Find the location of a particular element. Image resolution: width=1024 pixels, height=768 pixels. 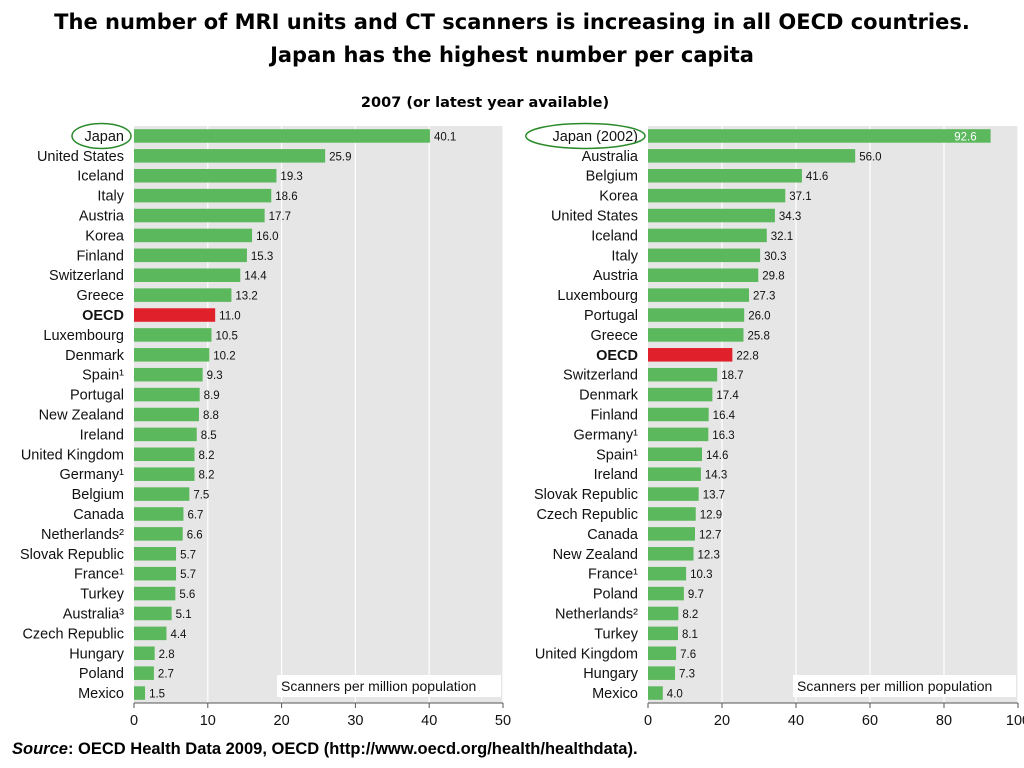

value-label: 8.8 is located at coordinates (211, 416).